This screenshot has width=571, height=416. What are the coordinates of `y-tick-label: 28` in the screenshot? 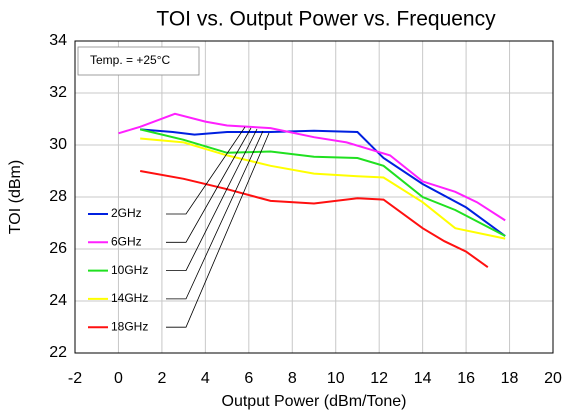 It's located at (58, 196).